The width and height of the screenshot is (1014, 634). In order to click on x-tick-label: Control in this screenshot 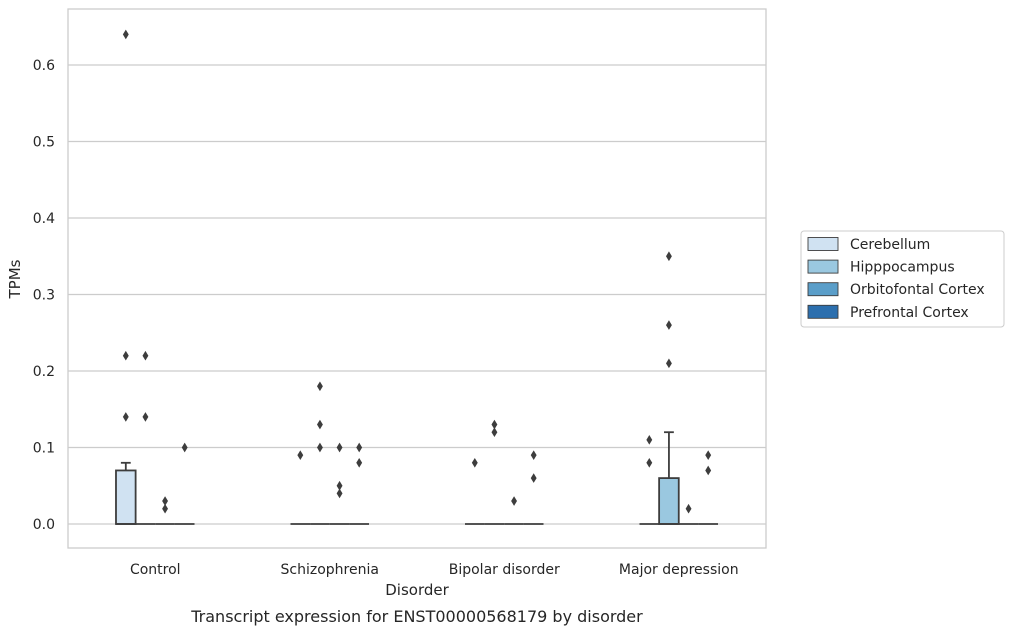, I will do `click(155, 570)`.